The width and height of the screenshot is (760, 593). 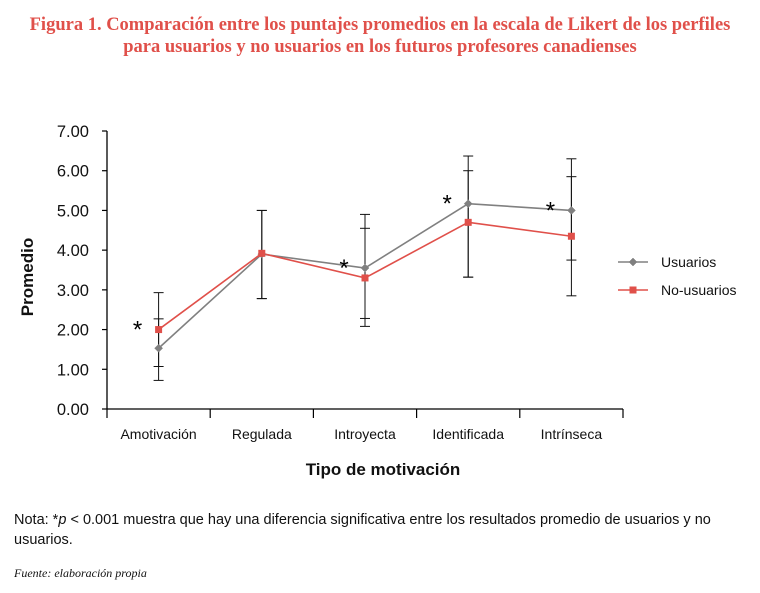 I want to click on legend-label: No-usuarios, so click(x=698, y=290).